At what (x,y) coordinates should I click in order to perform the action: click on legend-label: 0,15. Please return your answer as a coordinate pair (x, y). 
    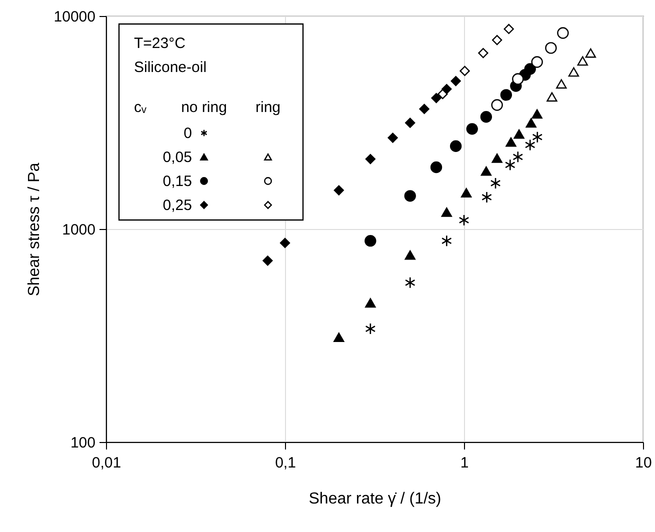
    Looking at the image, I should click on (177, 181).